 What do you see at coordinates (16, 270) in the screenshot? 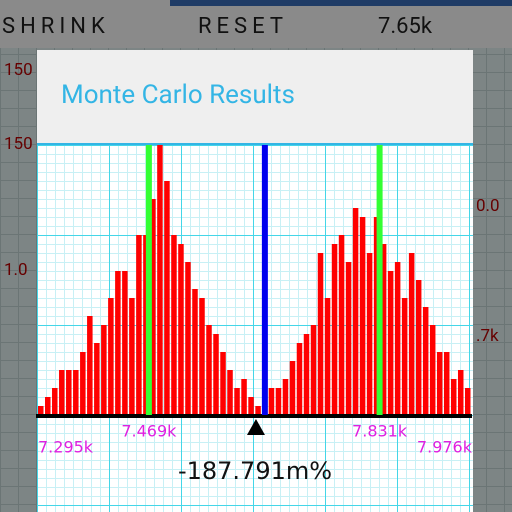
I see `background-label: 1.0` at bounding box center [16, 270].